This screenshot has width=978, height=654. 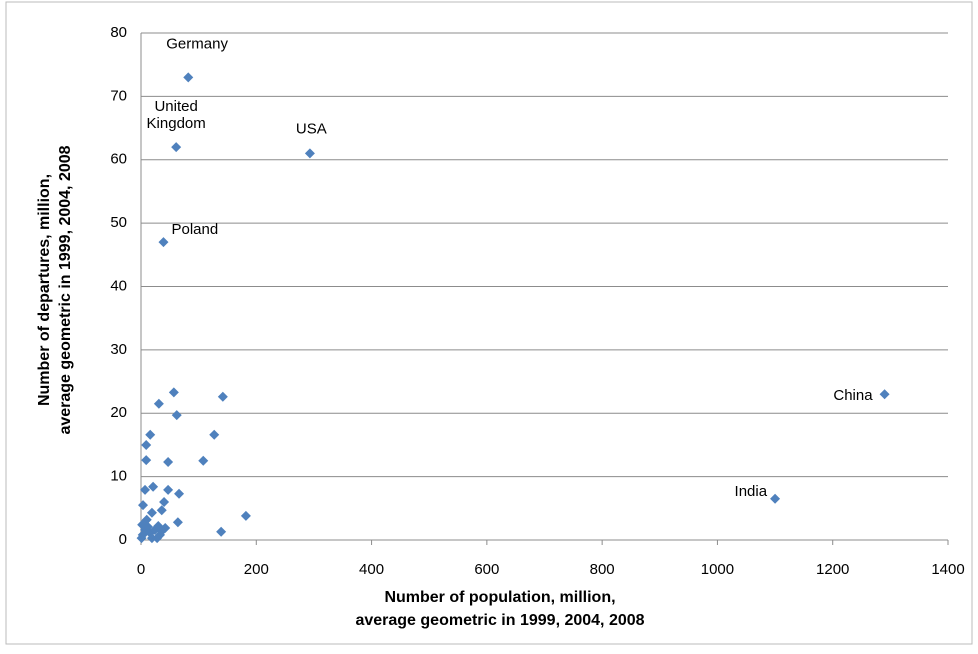 What do you see at coordinates (853, 395) in the screenshot?
I see `point-label: China` at bounding box center [853, 395].